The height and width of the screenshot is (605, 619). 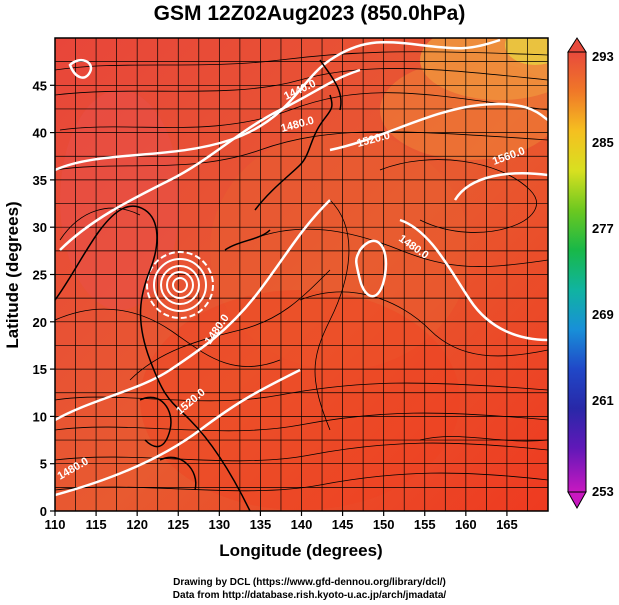 I want to click on colorbar-scale, so click(x=577, y=272).